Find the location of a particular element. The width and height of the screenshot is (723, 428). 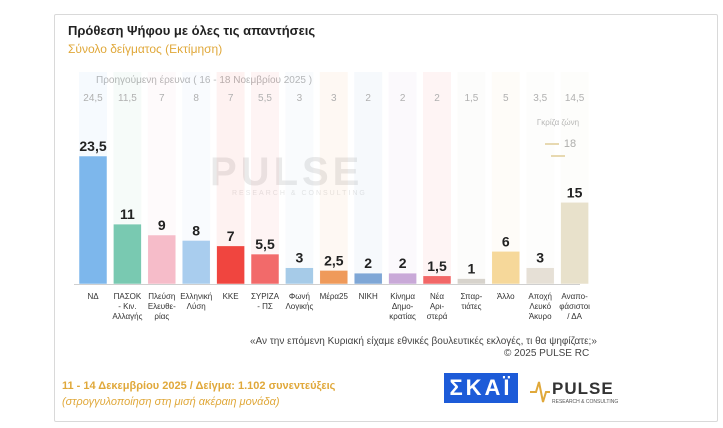

category-label: Λευκό is located at coordinates (540, 306).